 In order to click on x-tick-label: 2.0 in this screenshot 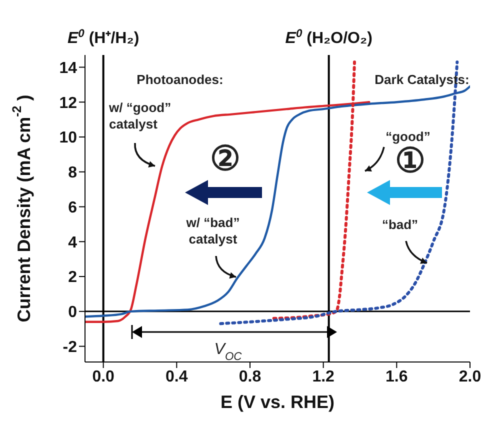, I will do `click(470, 377)`.